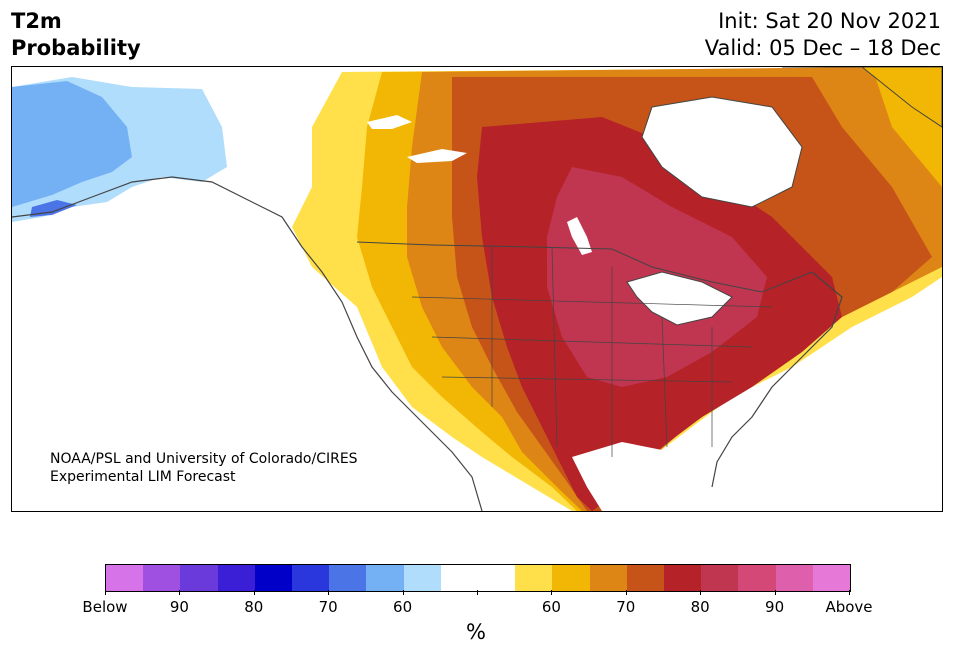 This screenshot has height=657, width=953. I want to click on alaska-mid-blue-shade, so click(72, 144).